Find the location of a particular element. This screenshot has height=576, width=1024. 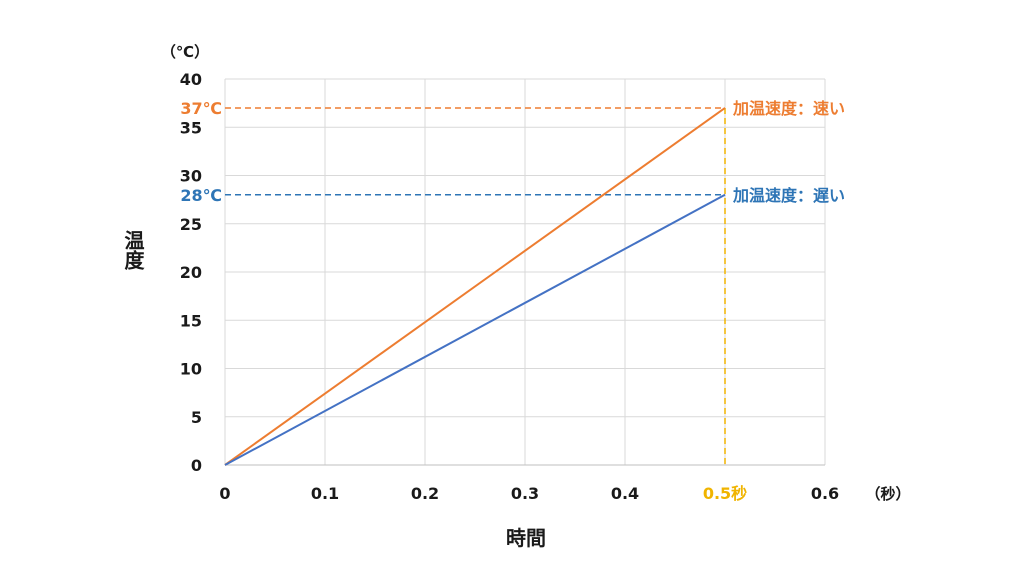

annotations: 37℃ 加温速度：速い 28℃ 加温速度：遅い is located at coordinates (512, 152).